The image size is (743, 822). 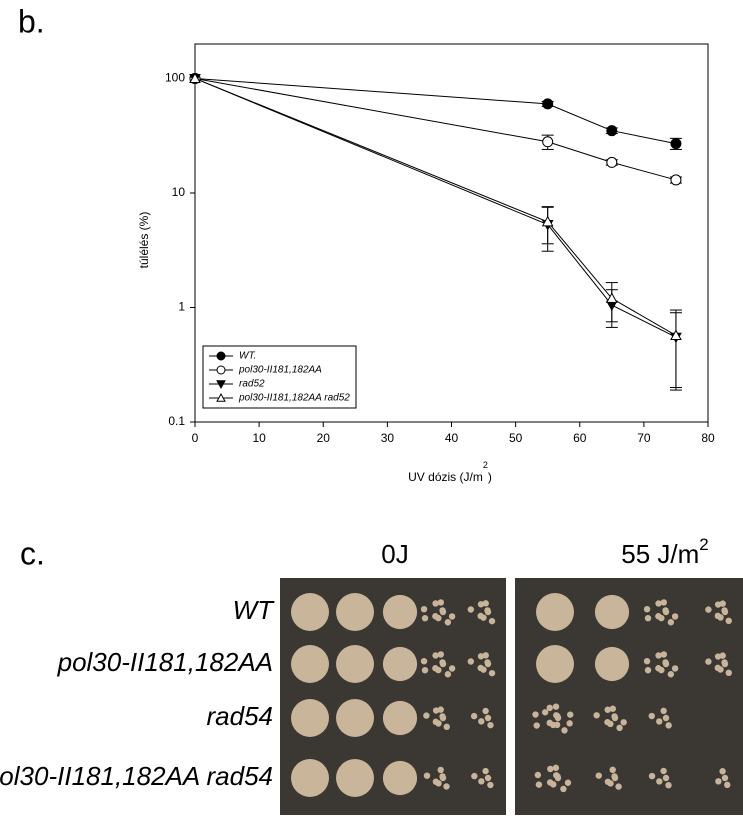 I want to click on x-label-sup: 2, so click(x=485, y=465).